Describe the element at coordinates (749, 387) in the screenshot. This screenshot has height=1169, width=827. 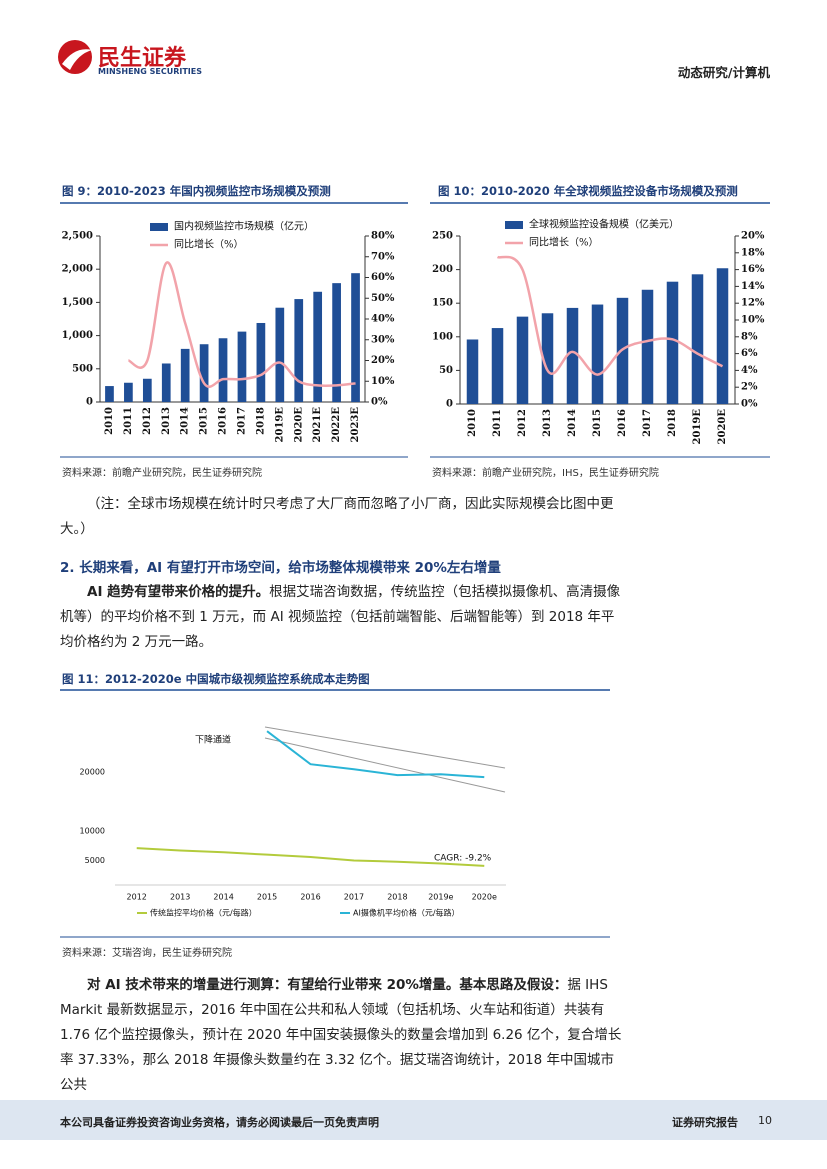
I see `y2-tick-label: 2%` at that location.